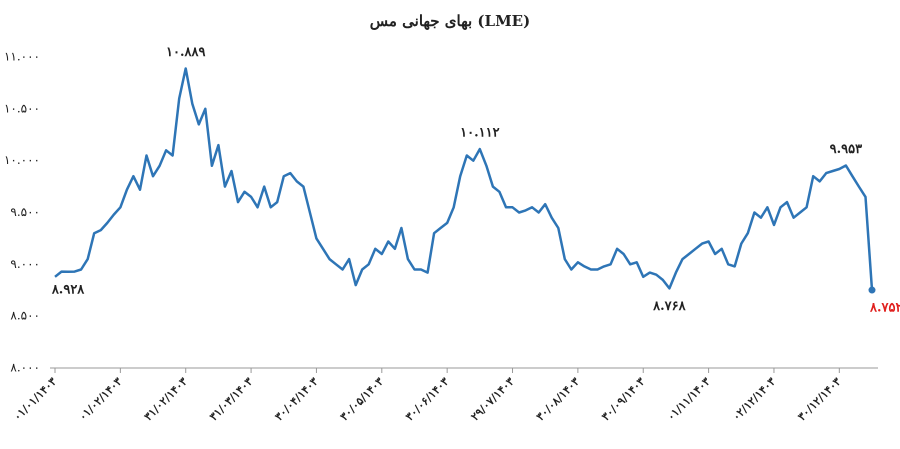 Image resolution: width=900 pixels, height=449 pixels. I want to click on value-label: ۸.۷۵۲, so click(884, 308).